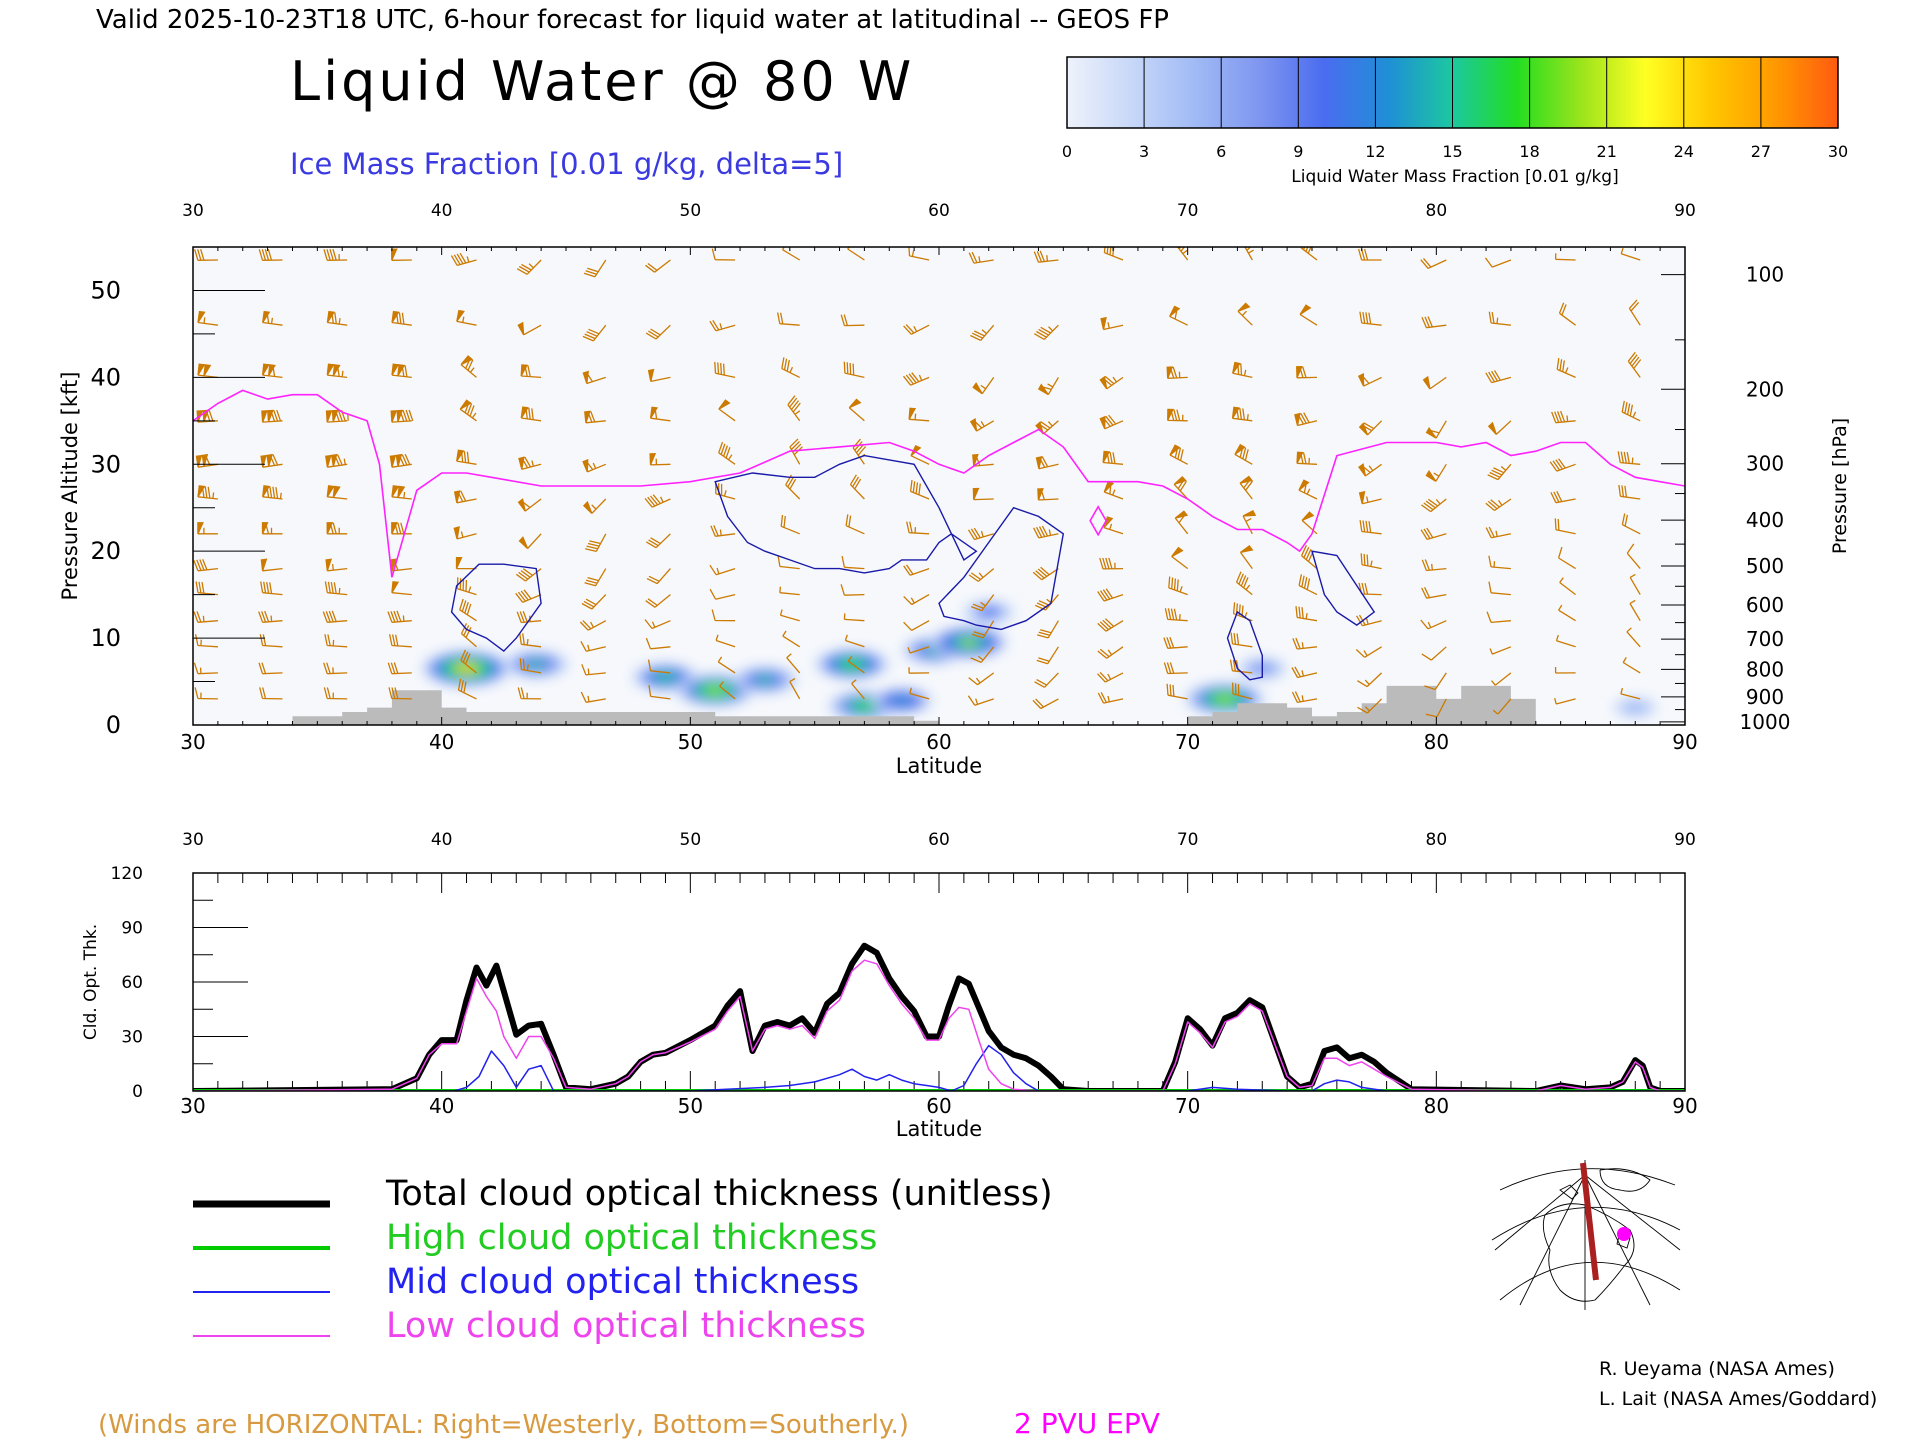 This screenshot has width=1920, height=1440. I want to click on optical-thickness-lines, so click(939, 1016).